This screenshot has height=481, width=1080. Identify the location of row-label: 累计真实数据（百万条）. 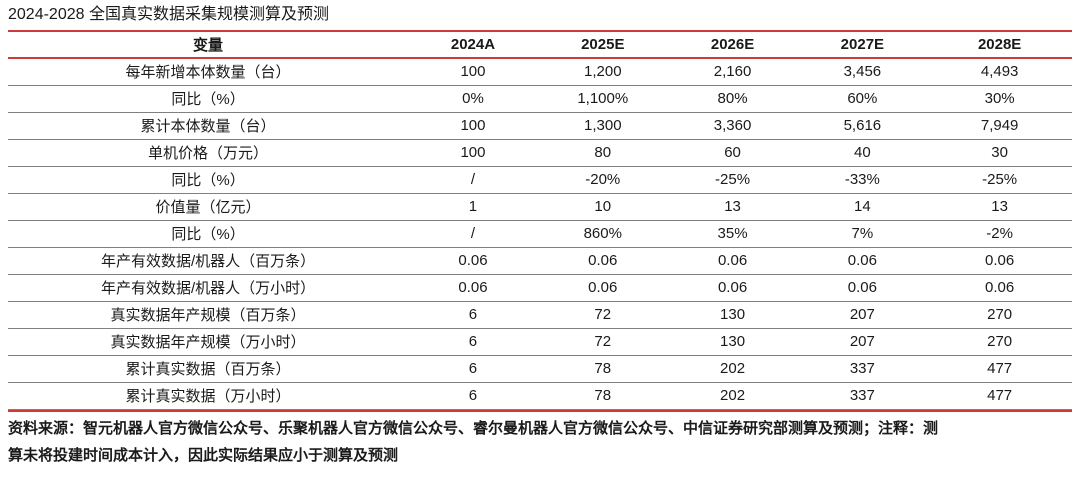
(208, 369).